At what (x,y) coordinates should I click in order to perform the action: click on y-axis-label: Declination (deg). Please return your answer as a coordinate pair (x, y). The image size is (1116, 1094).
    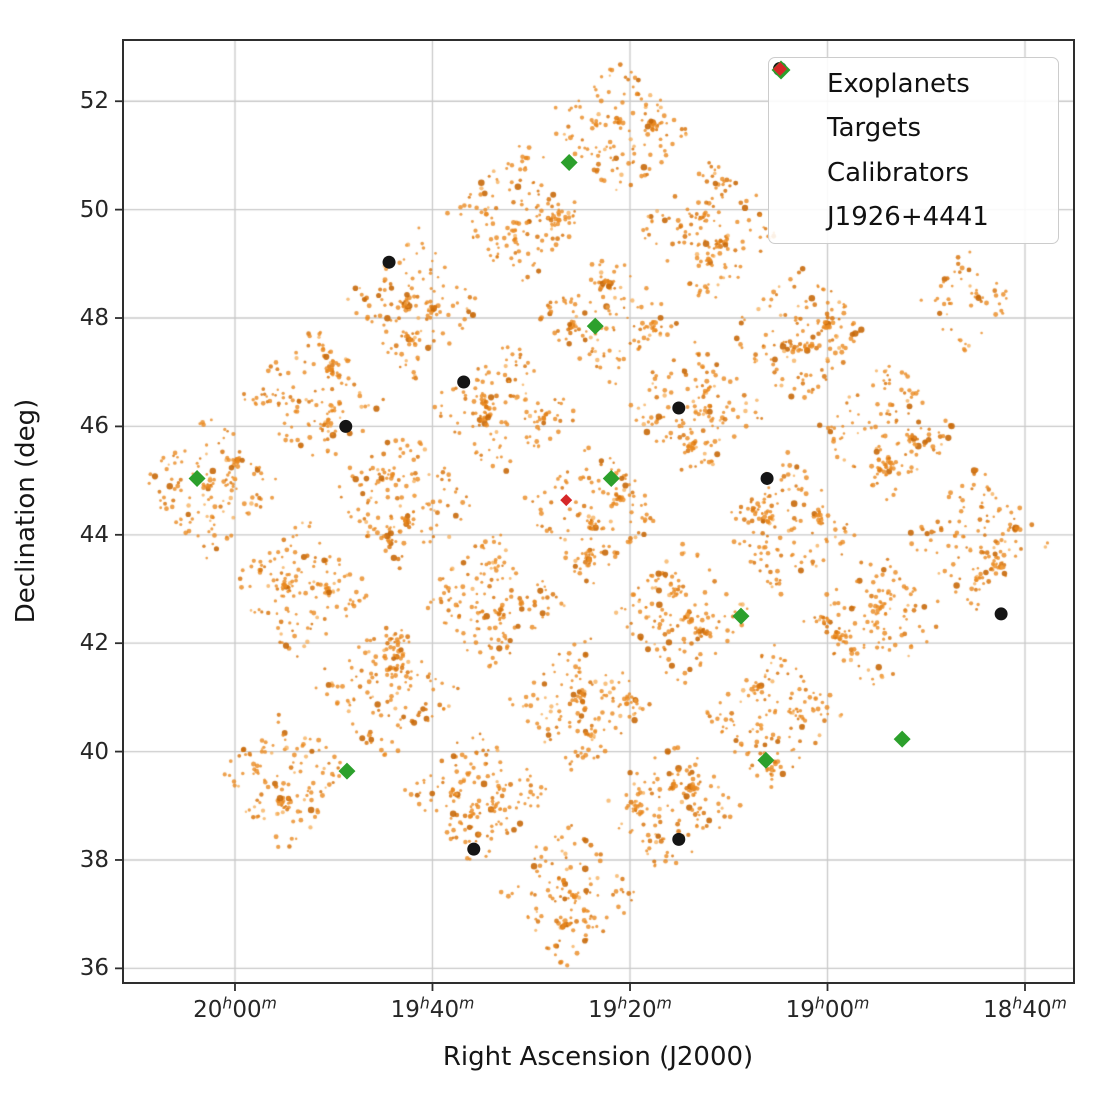
    Looking at the image, I should click on (26, 511).